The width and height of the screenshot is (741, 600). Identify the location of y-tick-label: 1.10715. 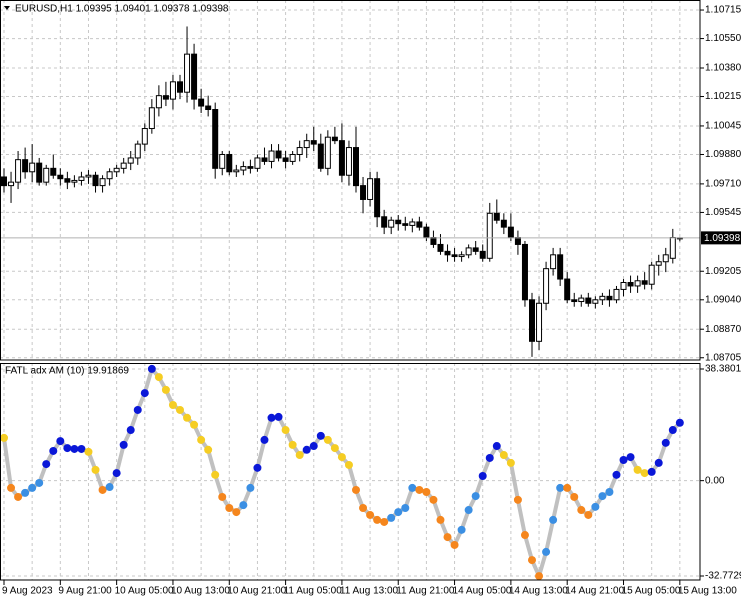
(723, 10).